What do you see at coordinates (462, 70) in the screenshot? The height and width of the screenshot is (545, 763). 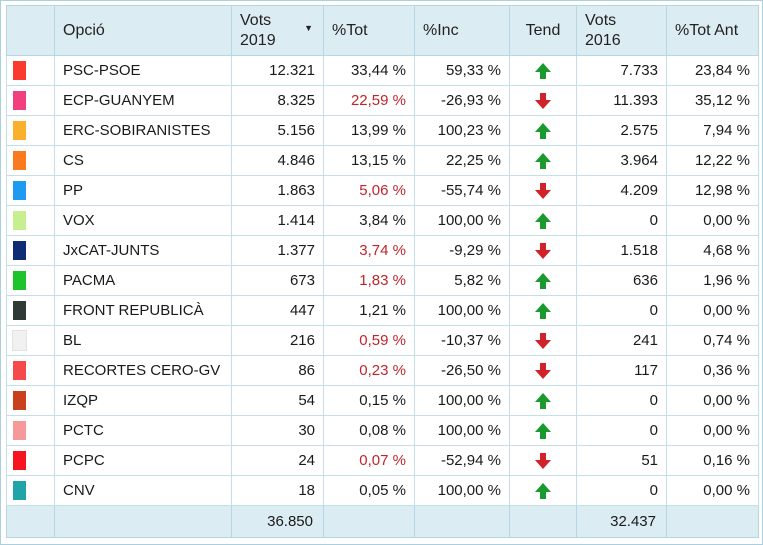 I see `pct-inc: 59,33 %` at bounding box center [462, 70].